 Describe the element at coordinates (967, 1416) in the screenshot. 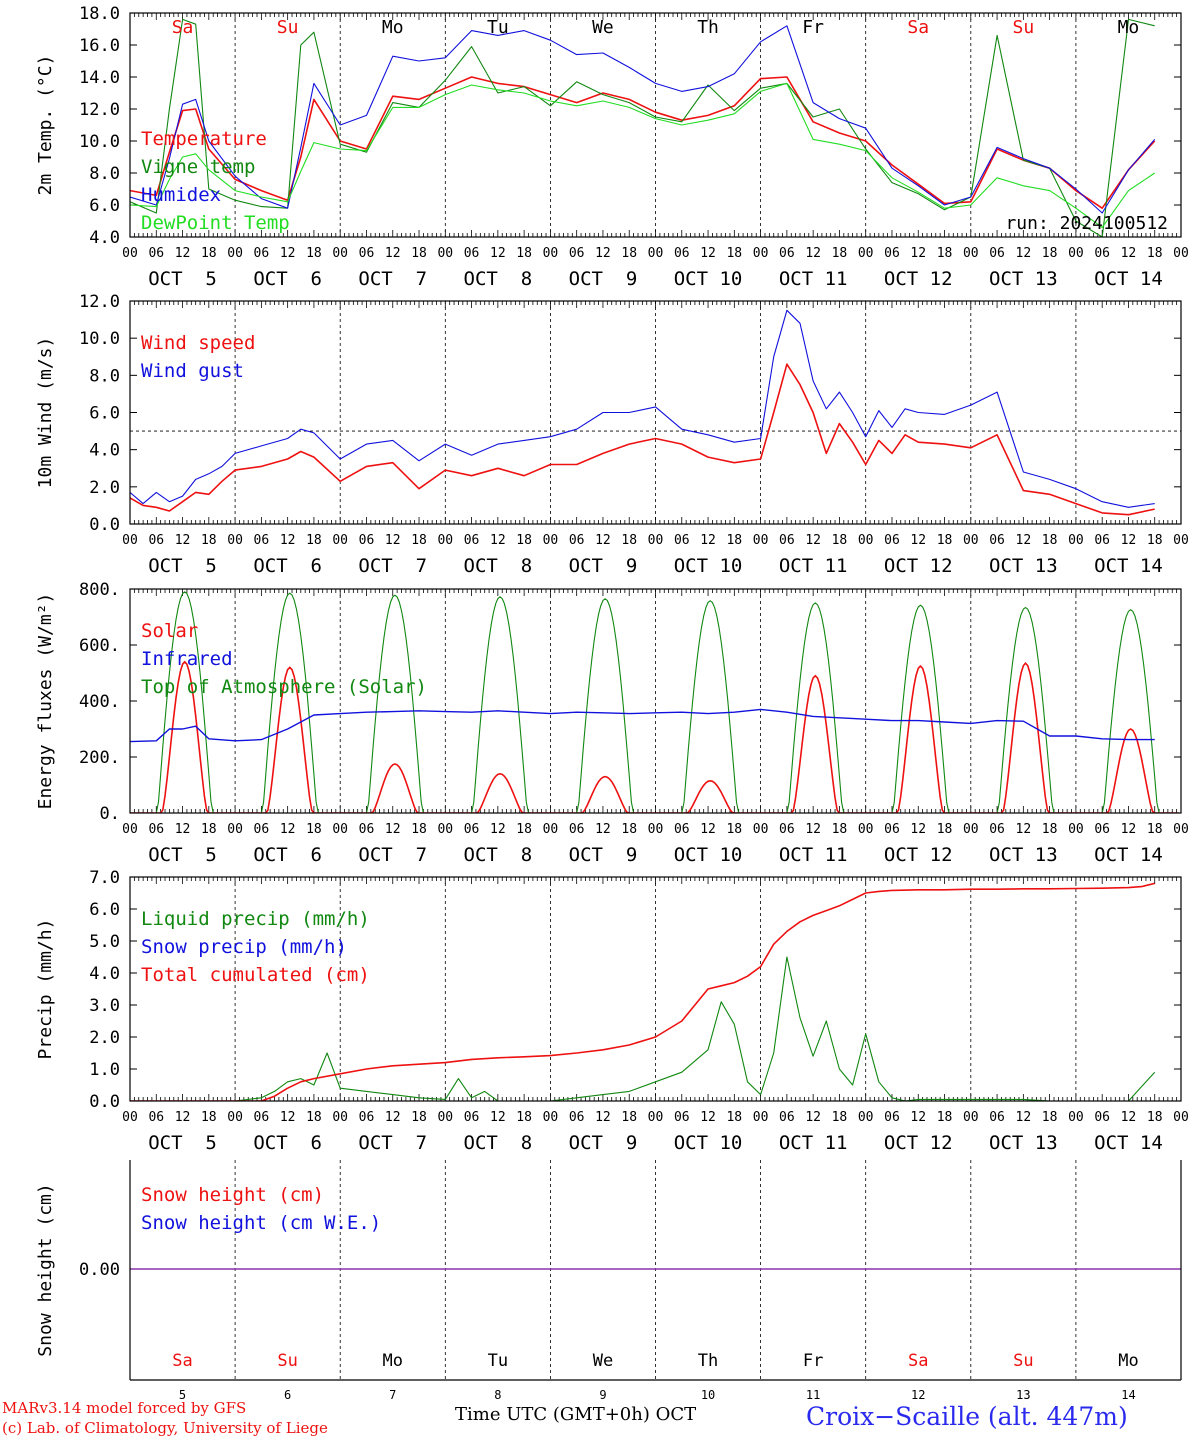

I see `station-name: Croix−Scaille (alt. 447m)` at that location.